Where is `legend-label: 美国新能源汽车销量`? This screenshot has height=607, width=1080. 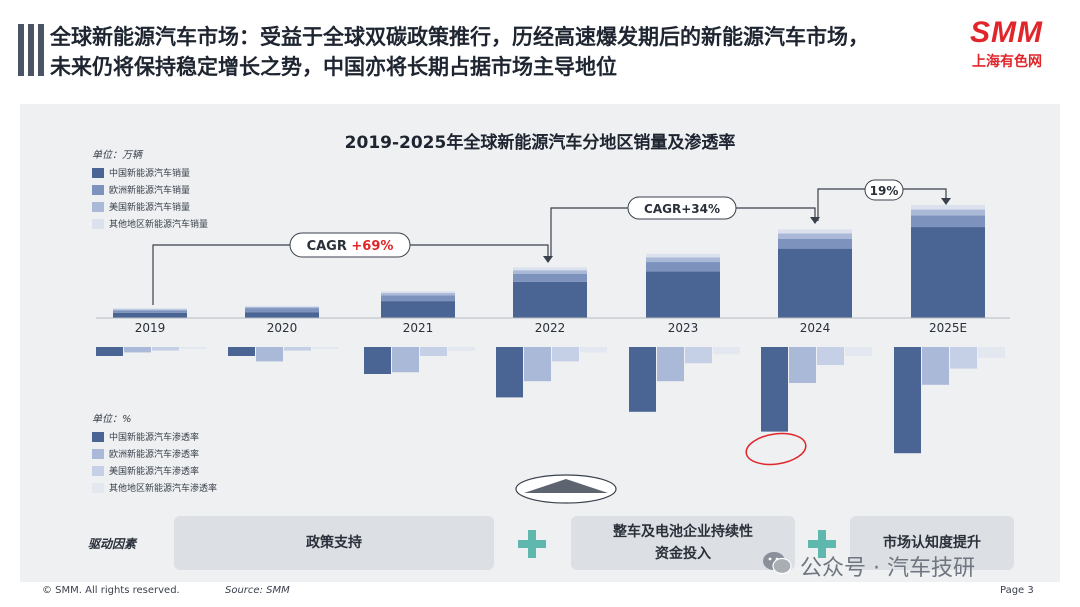 legend-label: 美国新能源汽车销量 is located at coordinates (150, 208).